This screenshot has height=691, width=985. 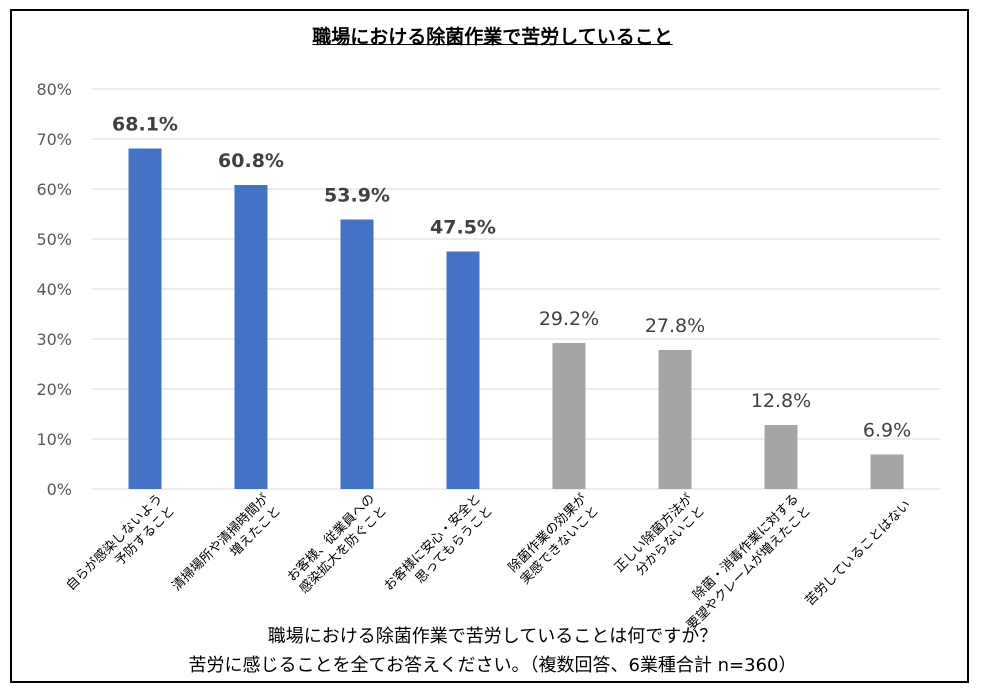 I want to click on x-category-label: 苦労していることはない, so click(x=858, y=553).